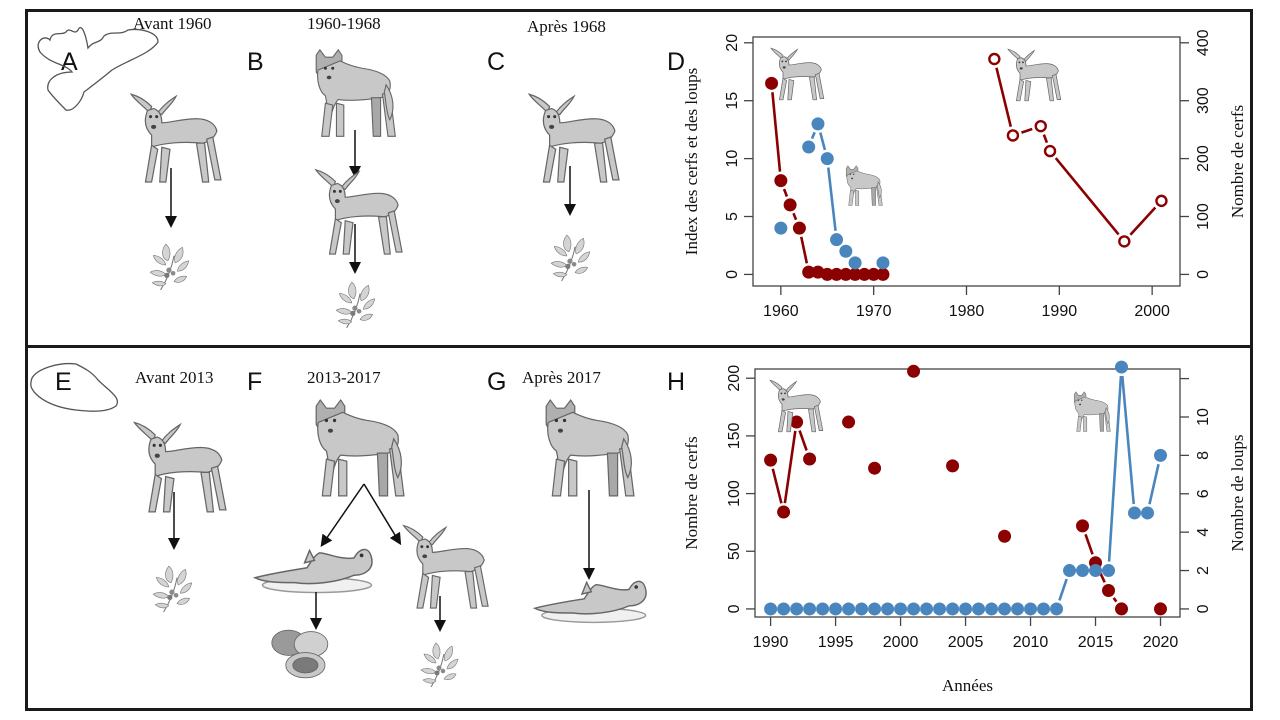  What do you see at coordinates (1078, 150) in the screenshot?
I see `series-nombre-de-cerfs` at bounding box center [1078, 150].